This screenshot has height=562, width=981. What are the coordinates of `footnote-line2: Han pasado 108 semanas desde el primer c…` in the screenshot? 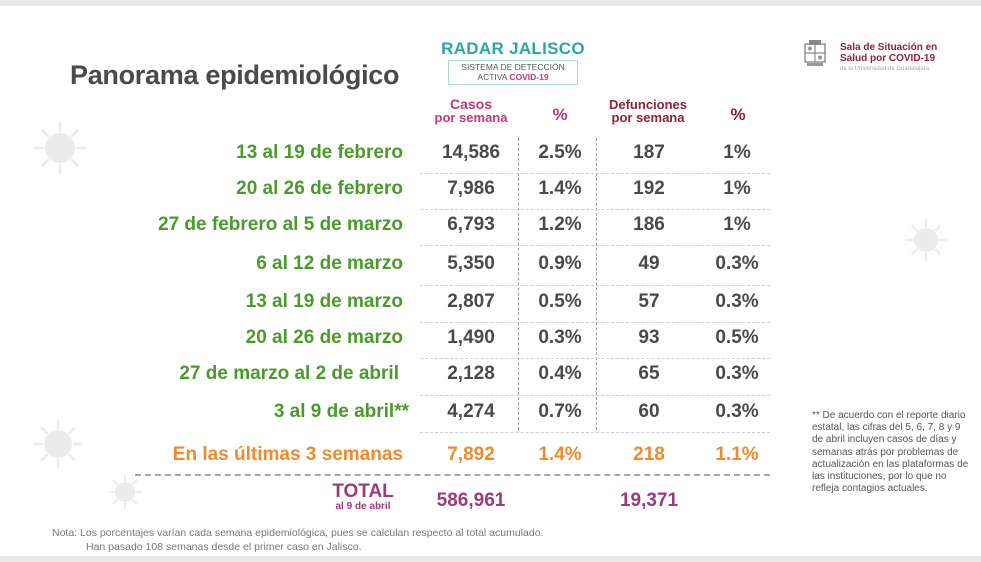 It's located at (224, 547).